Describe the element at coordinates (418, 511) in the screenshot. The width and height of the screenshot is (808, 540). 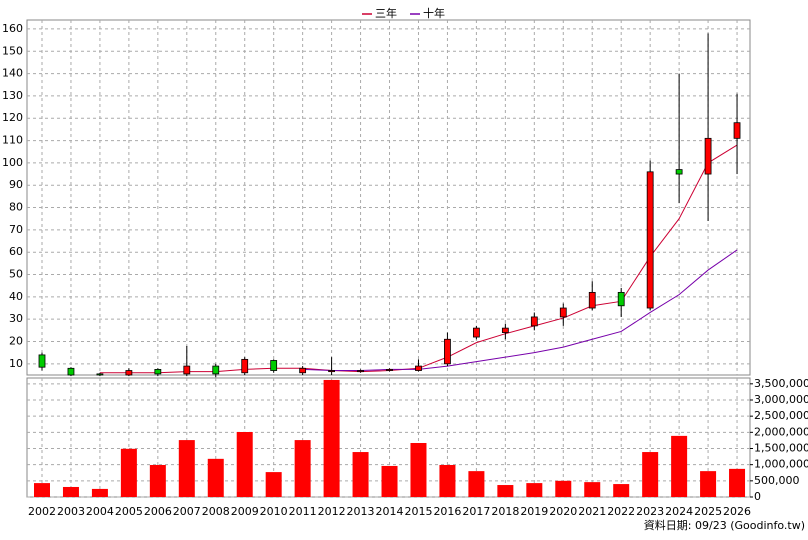
I see `x-tick-label: 2015` at that location.